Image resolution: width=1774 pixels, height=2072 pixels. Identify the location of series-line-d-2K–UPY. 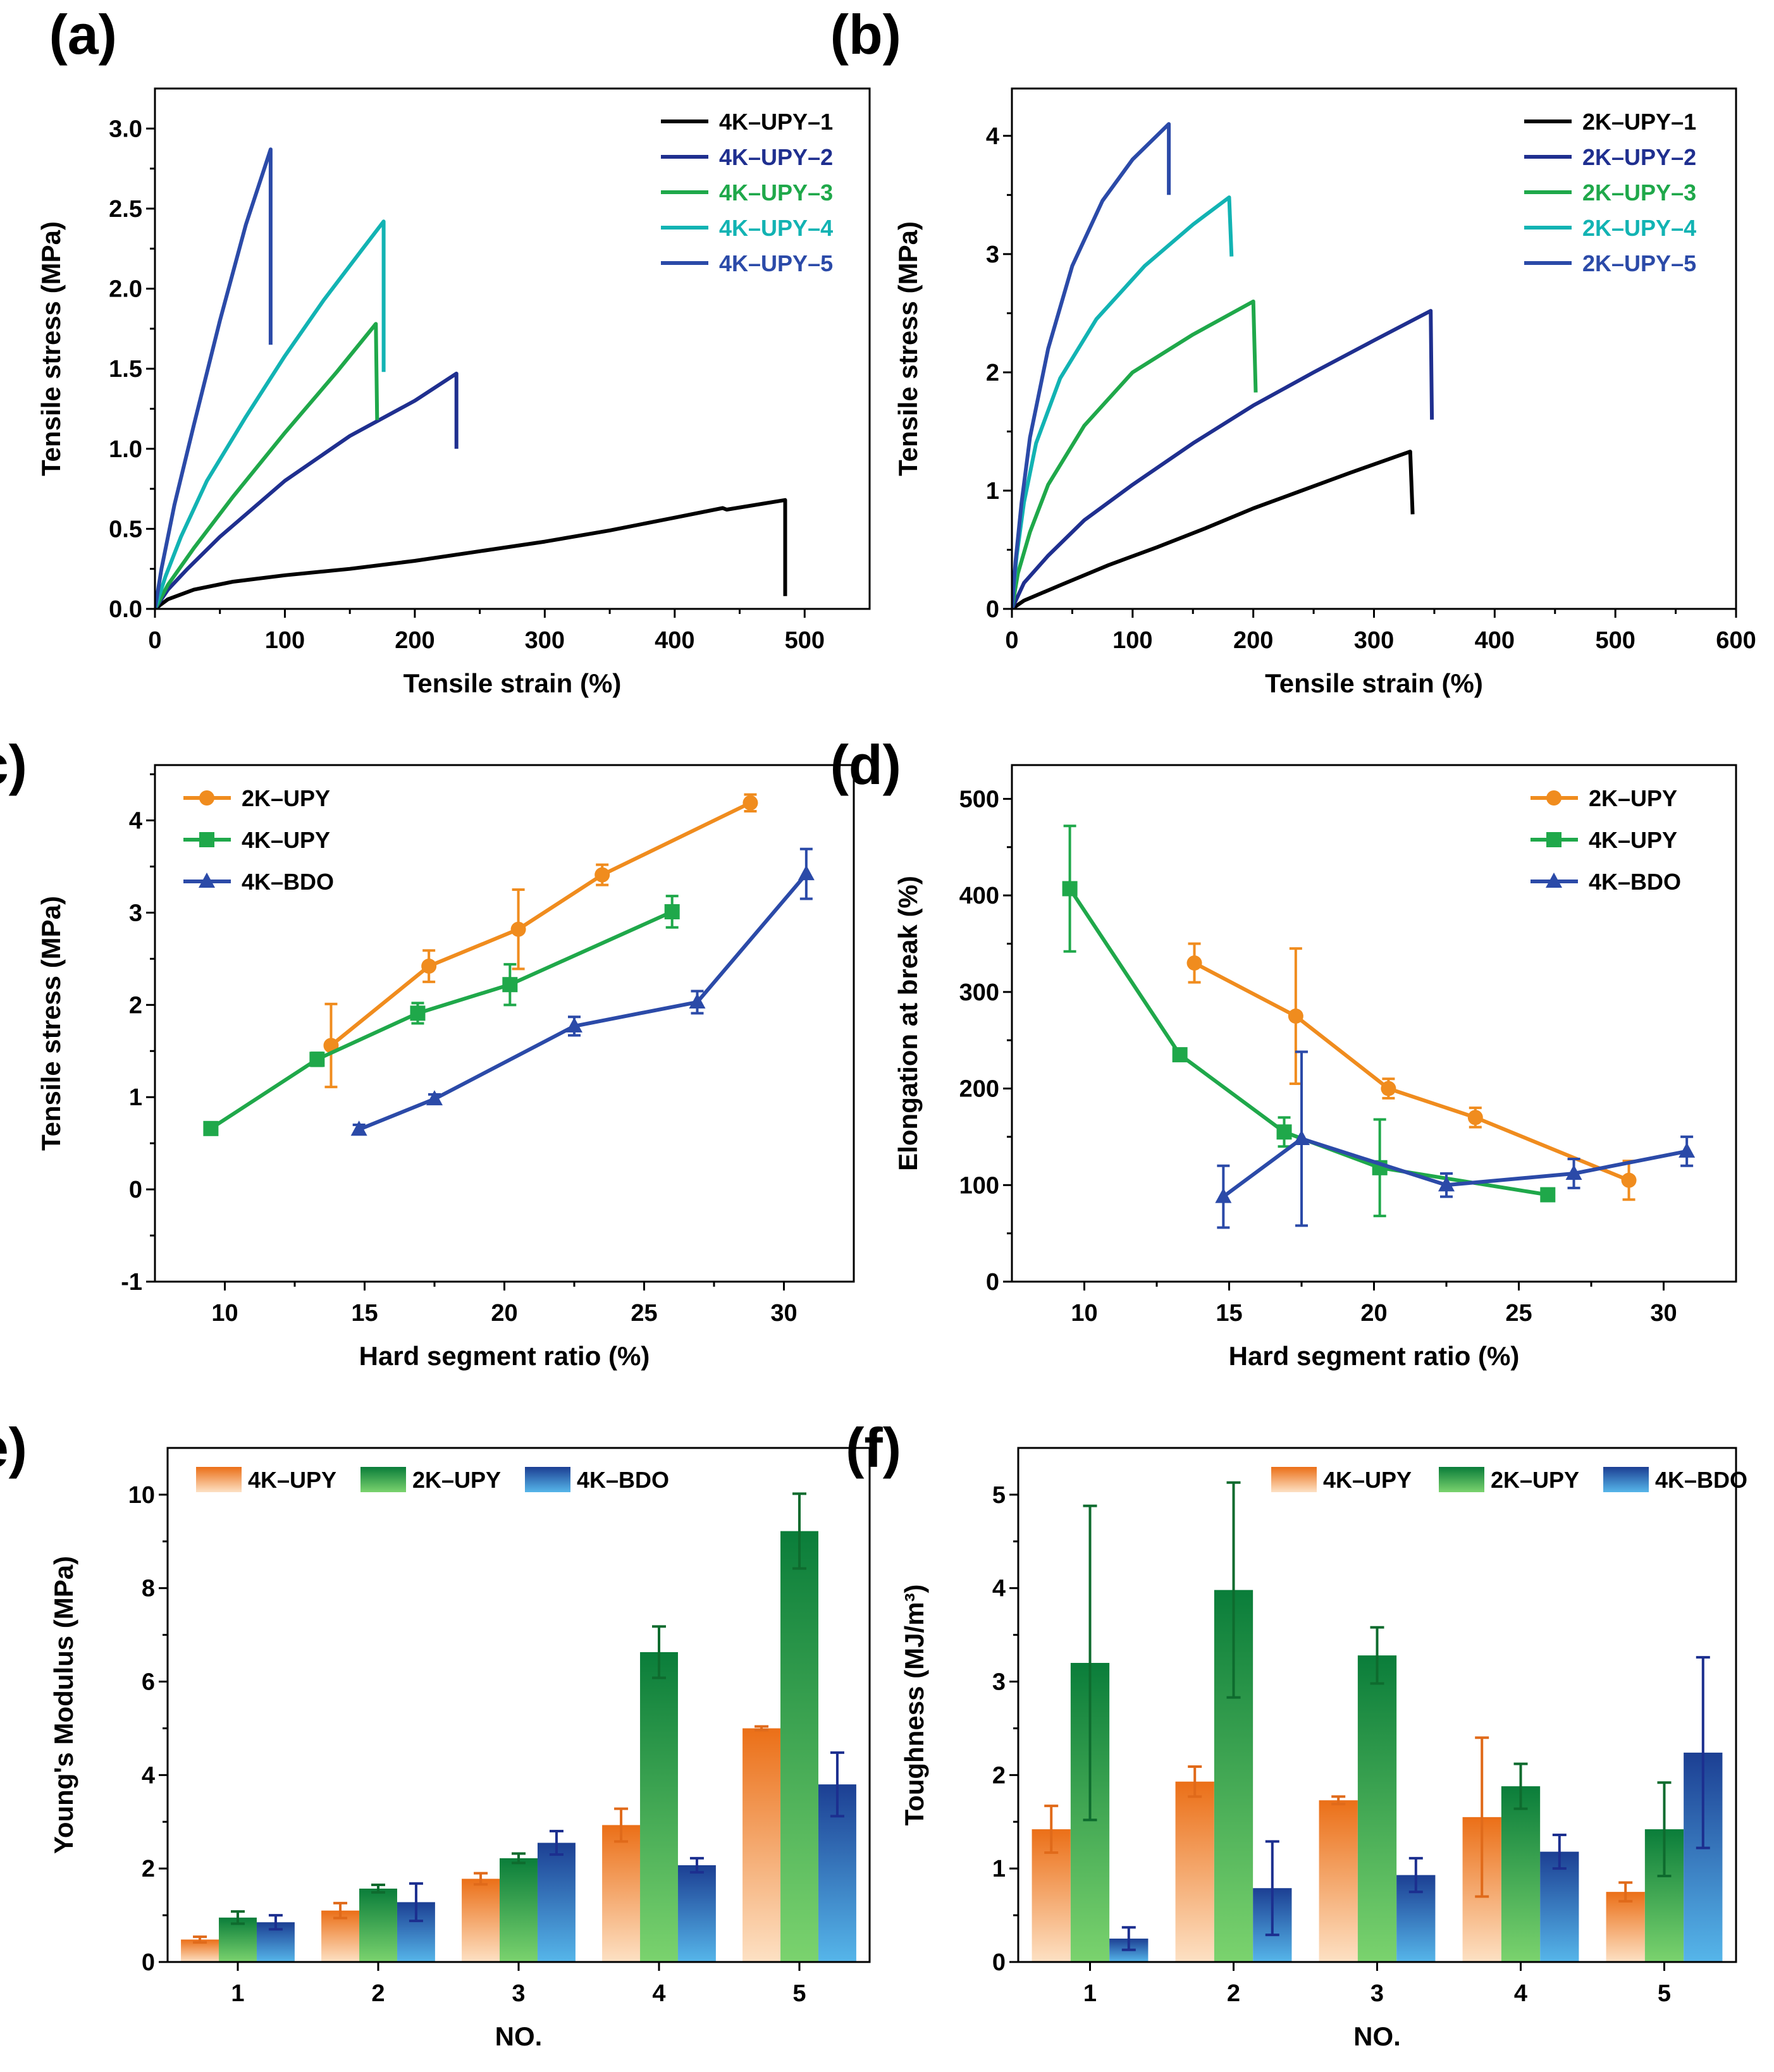
(1412, 1071).